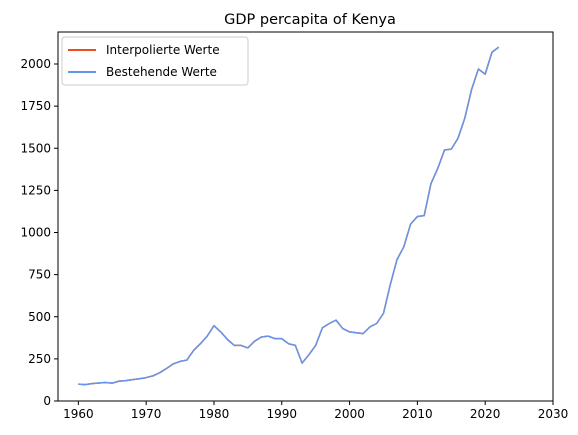 The image size is (578, 435). What do you see at coordinates (349, 414) in the screenshot?
I see `x-tick-label: 2000` at bounding box center [349, 414].